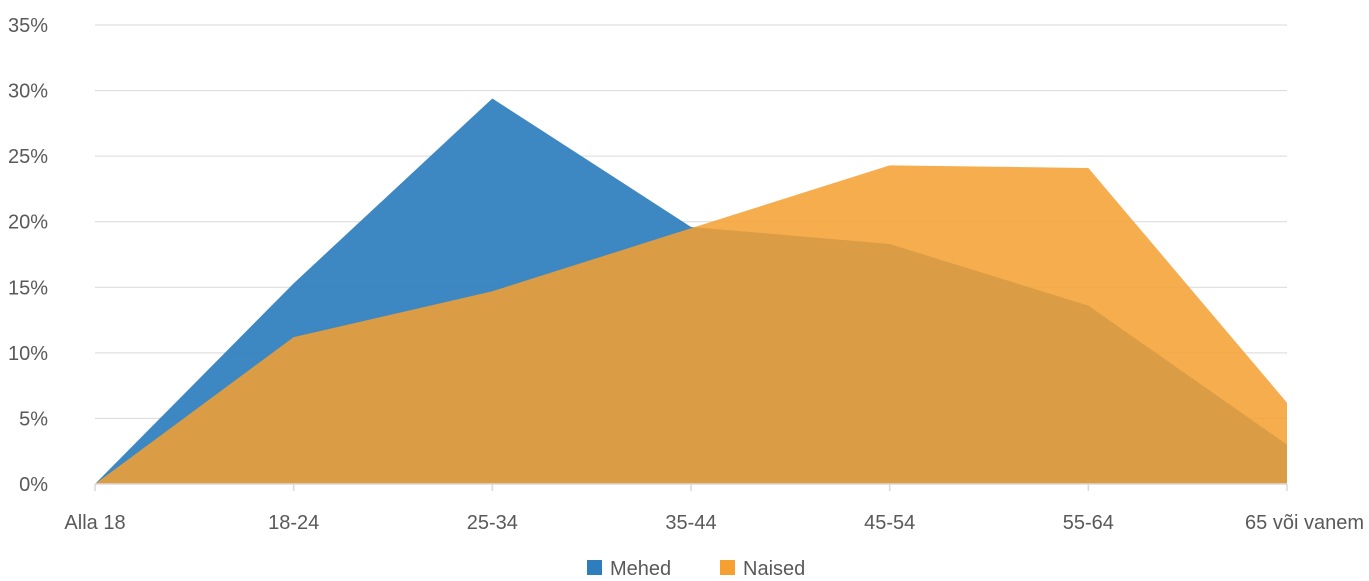  What do you see at coordinates (691, 487) in the screenshot?
I see `x-axis` at bounding box center [691, 487].